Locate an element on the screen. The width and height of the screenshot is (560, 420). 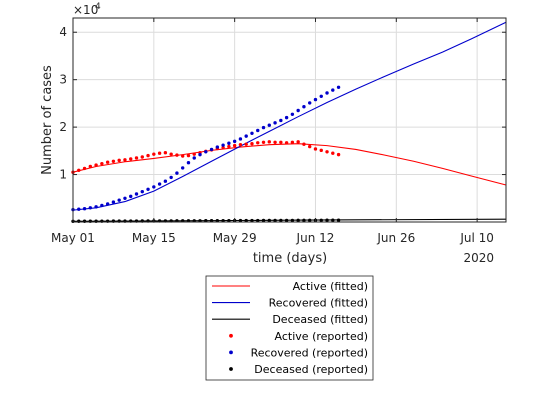
active-fitted-line is located at coordinates (289, 164).